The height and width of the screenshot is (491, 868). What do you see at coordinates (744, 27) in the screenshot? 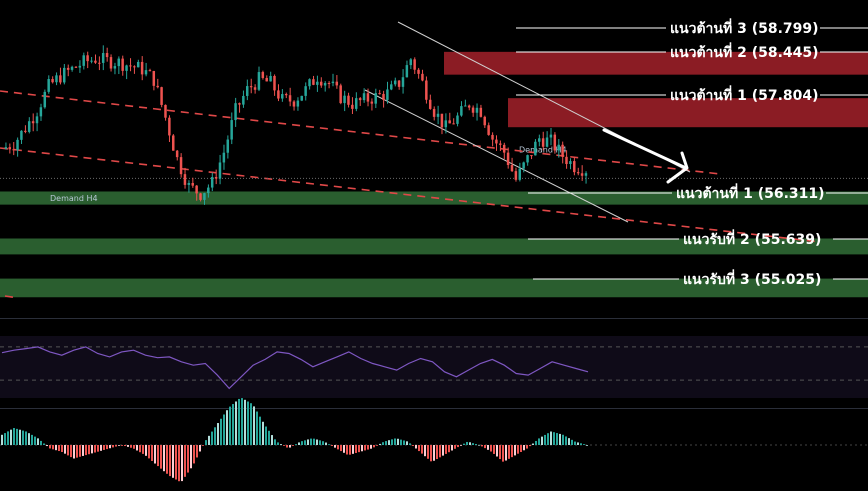
I see `level-label: แนวต้านที่ 3 (58.799)` at bounding box center [744, 27].